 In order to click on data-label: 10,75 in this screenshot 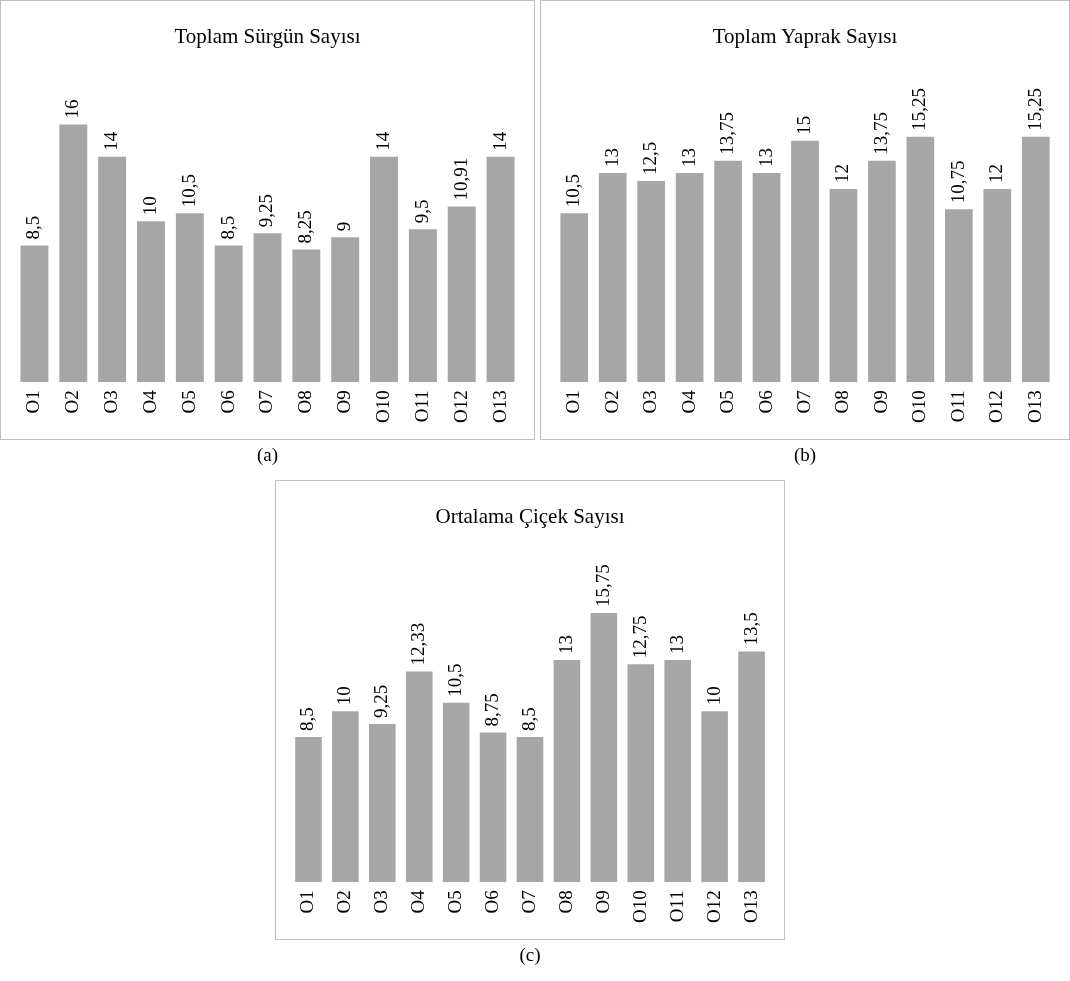, I will do `click(957, 182)`.